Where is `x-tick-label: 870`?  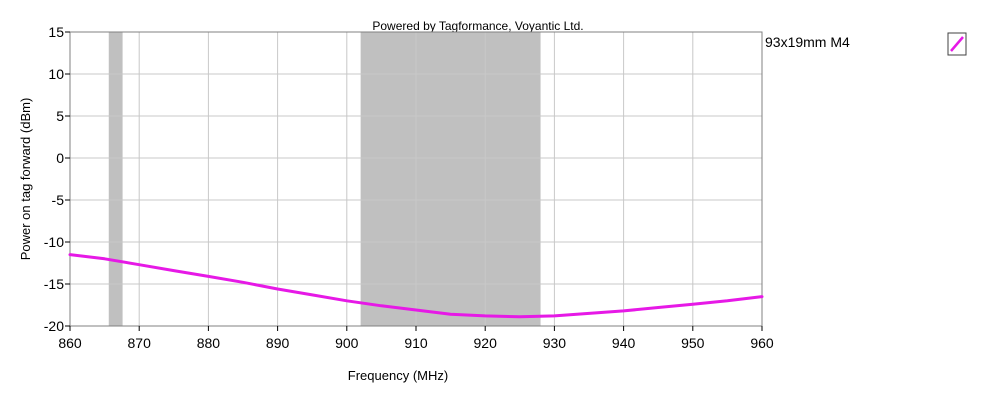
x-tick-label: 870 is located at coordinates (140, 343).